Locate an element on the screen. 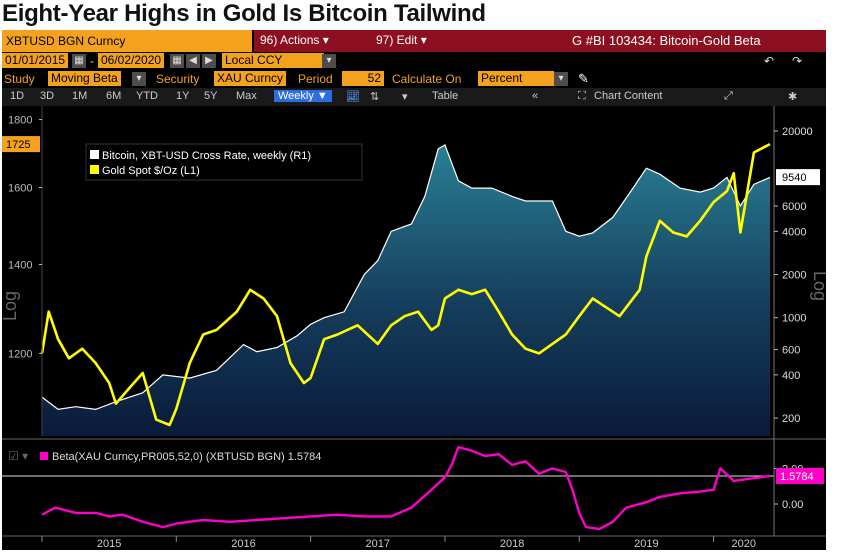  legend-swatch-gold is located at coordinates (94, 169).